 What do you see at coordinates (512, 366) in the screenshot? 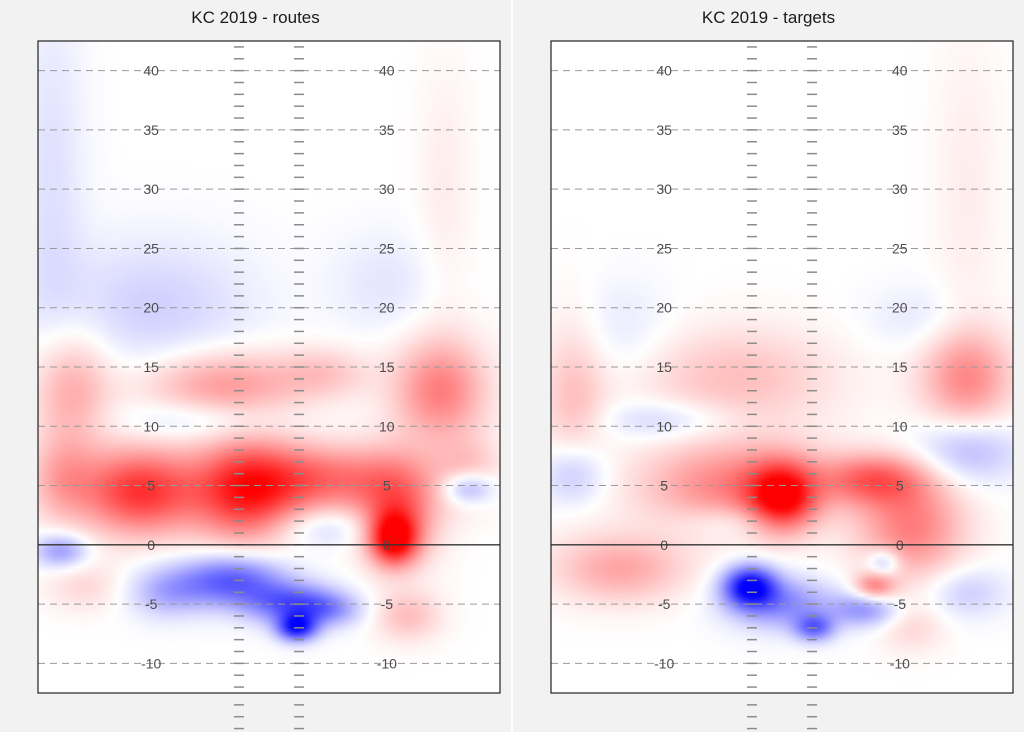
I see `panel-divider` at bounding box center [512, 366].